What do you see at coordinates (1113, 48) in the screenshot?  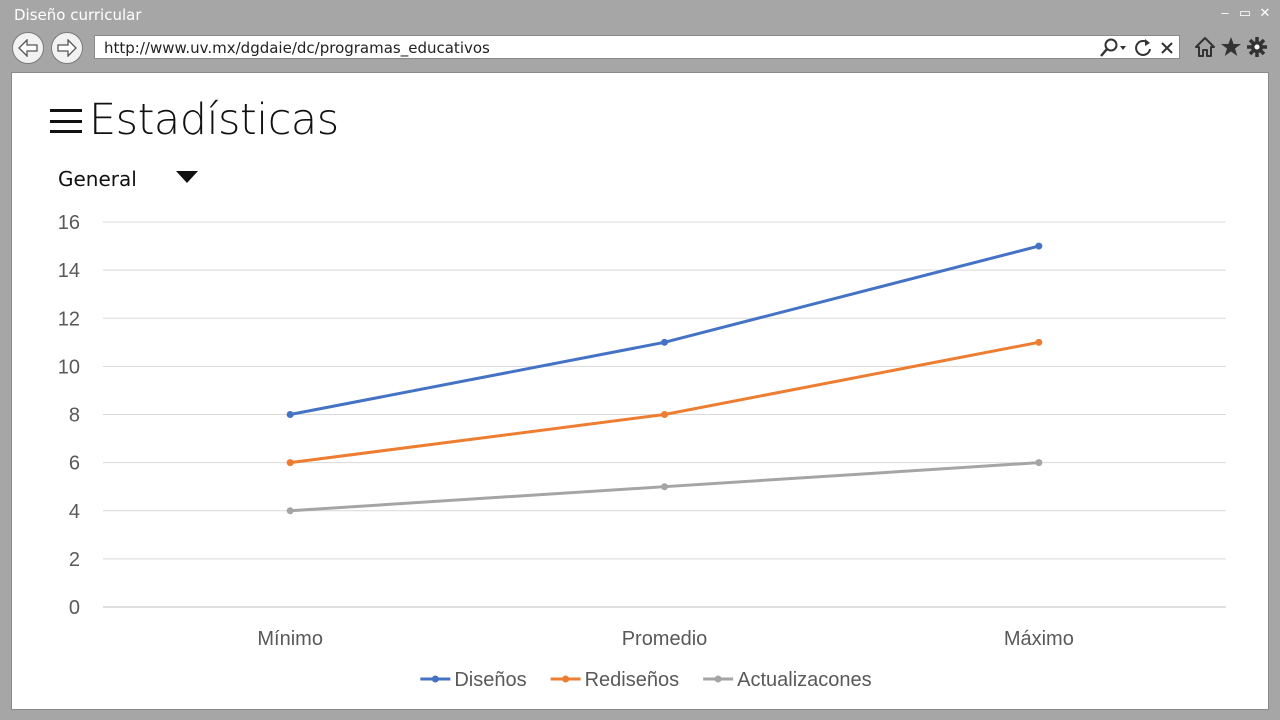 I see `search-dropdown-icon` at bounding box center [1113, 48].